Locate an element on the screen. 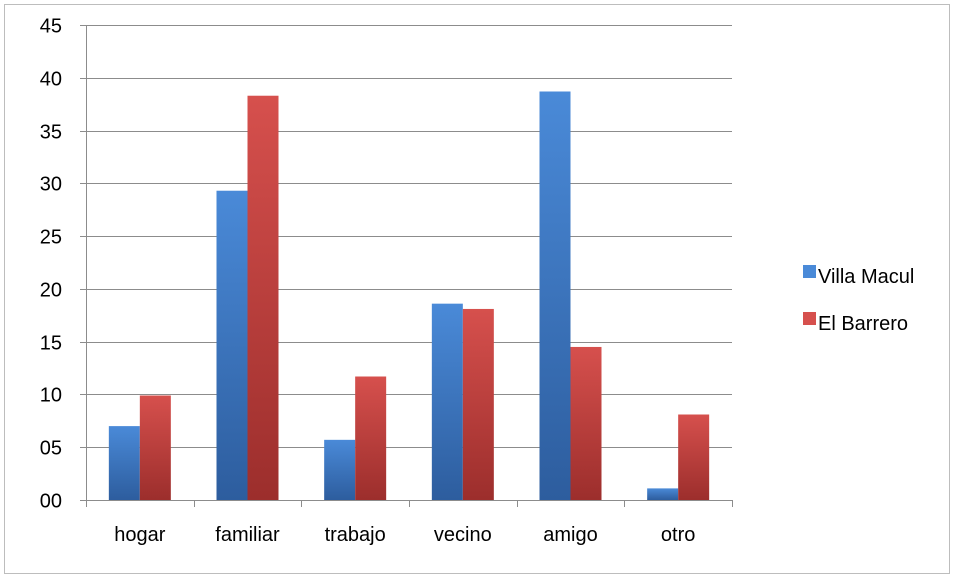  legend-label-villa-macul: Villa Macul is located at coordinates (866, 277).